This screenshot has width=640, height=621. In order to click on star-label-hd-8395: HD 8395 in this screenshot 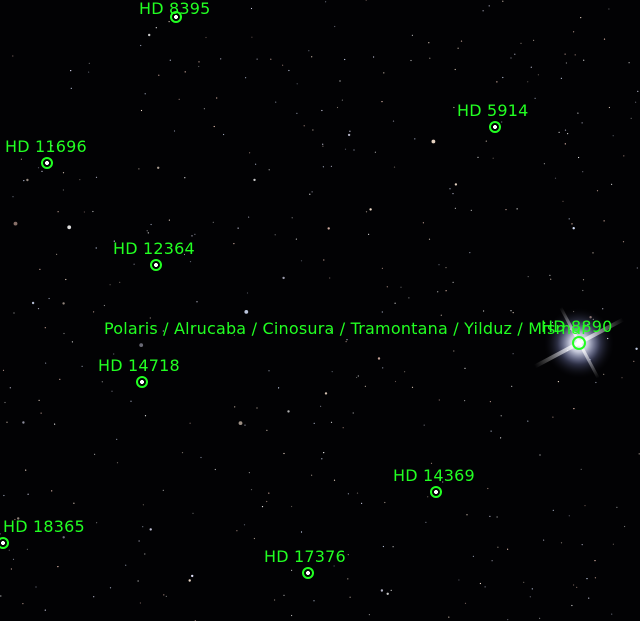, I will do `click(175, 9)`.